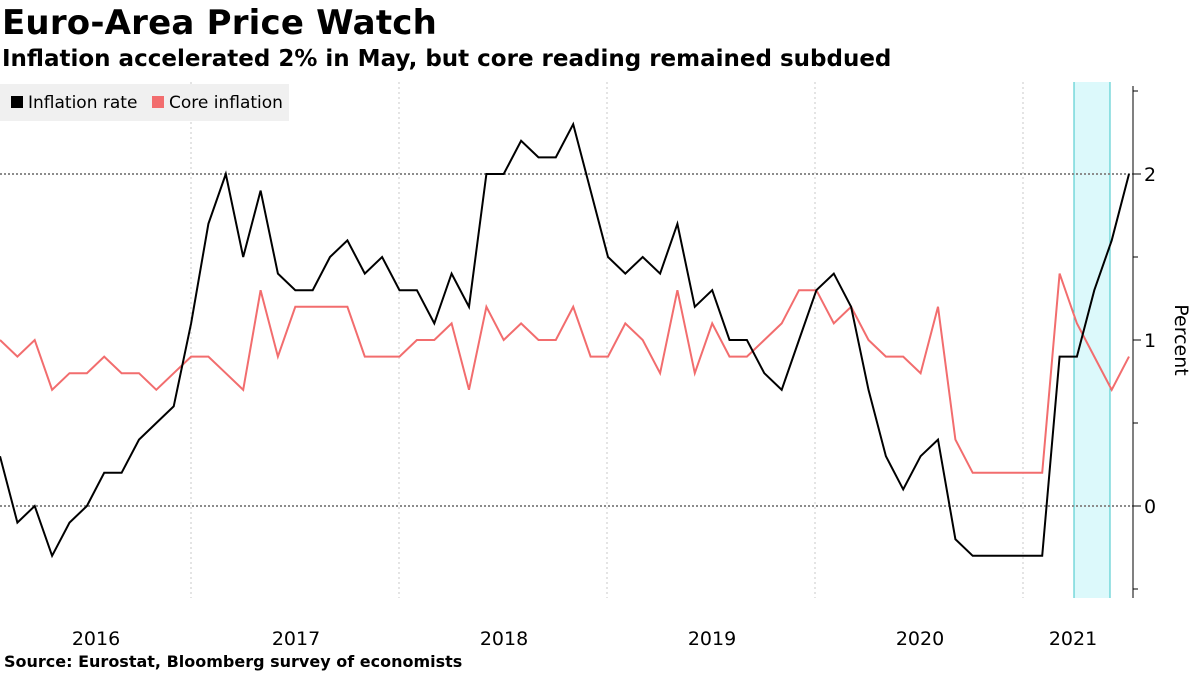 The width and height of the screenshot is (1200, 675). I want to click on legend-swatch-inflation, so click(17, 102).